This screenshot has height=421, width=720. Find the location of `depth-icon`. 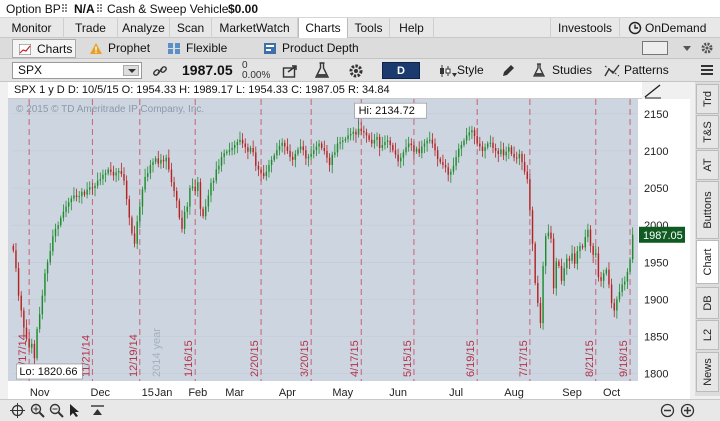

depth-icon is located at coordinates (270, 48).